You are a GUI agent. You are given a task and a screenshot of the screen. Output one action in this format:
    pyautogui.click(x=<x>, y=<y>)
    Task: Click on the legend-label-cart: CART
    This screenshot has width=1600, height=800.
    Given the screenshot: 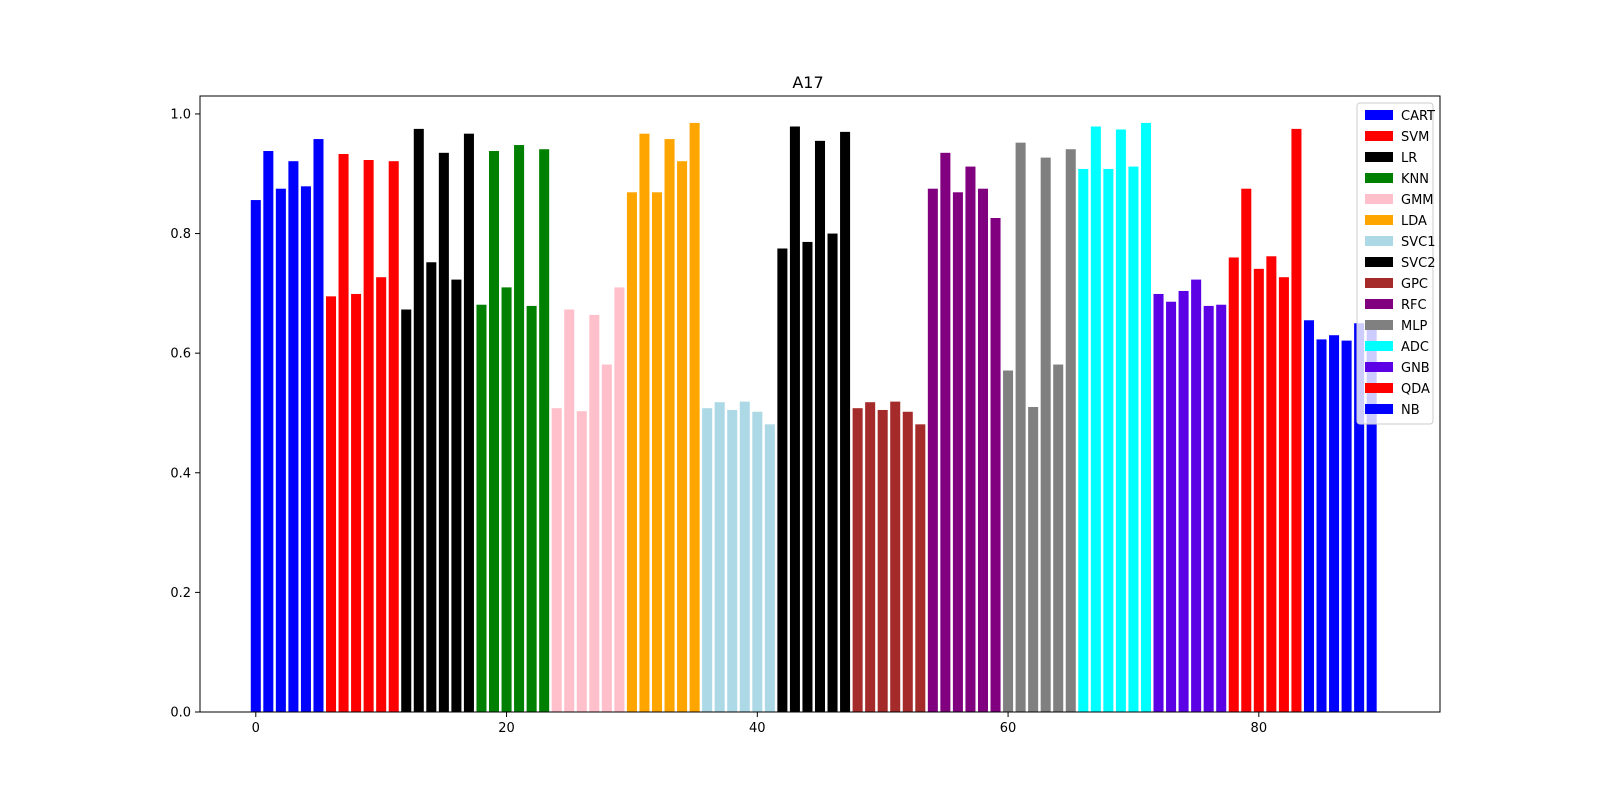 What is the action you would take?
    pyautogui.click(x=1418, y=116)
    